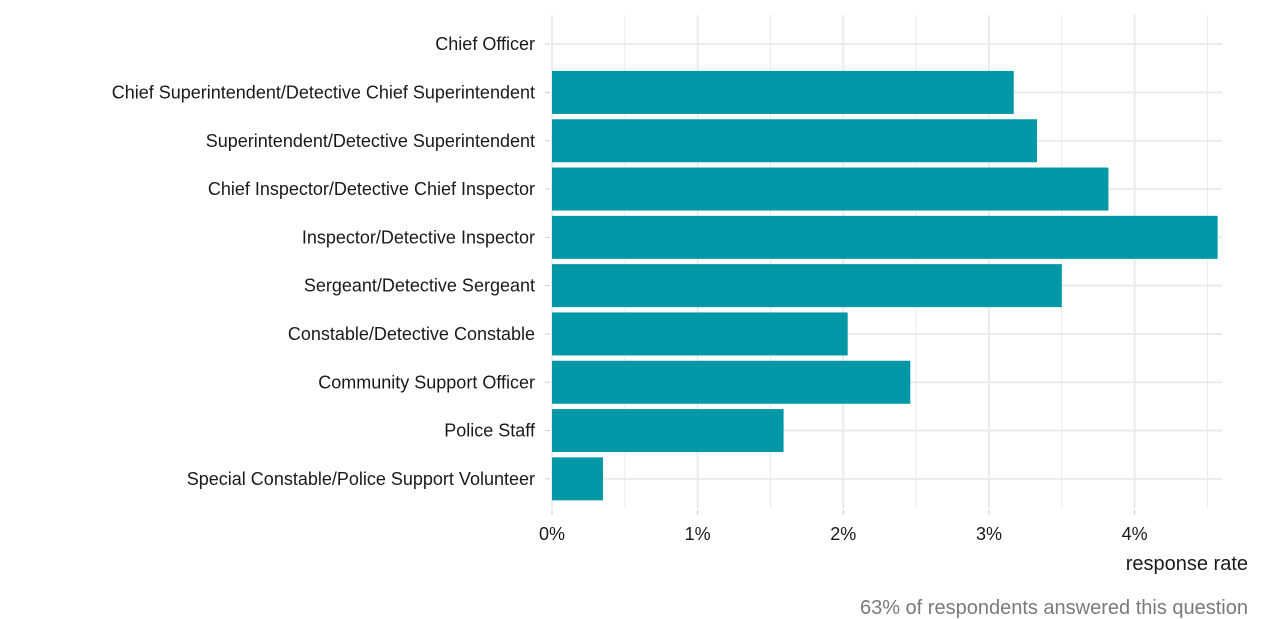 The height and width of the screenshot is (619, 1266). Describe the element at coordinates (370, 141) in the screenshot. I see `category-label: Superintendent/Detective Superintendent` at that location.